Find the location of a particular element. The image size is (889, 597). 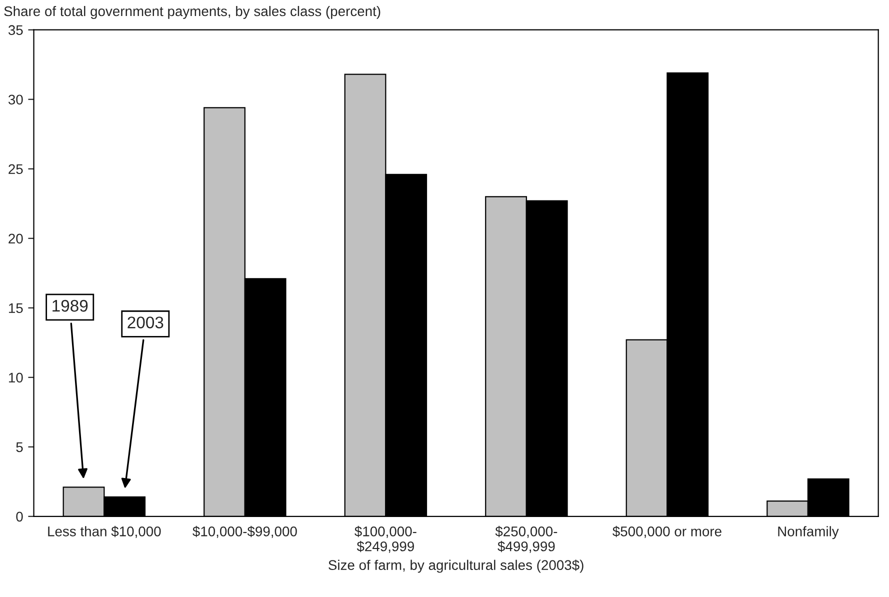

x-tick-label: $10,000-$99,000 is located at coordinates (244, 532).